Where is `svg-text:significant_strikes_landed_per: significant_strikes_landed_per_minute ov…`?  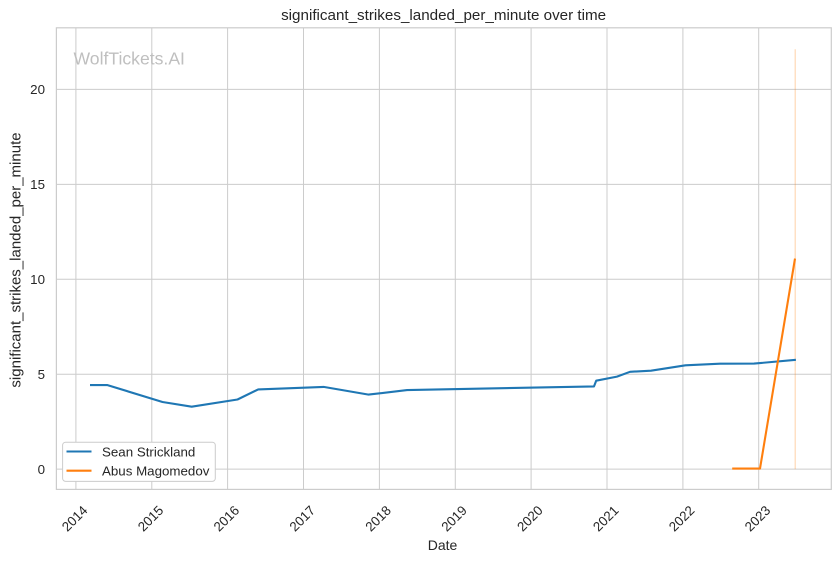 svg-text:significant_strikes_landed_per: significant_strikes_landed_per_minute ov… is located at coordinates (443, 15).